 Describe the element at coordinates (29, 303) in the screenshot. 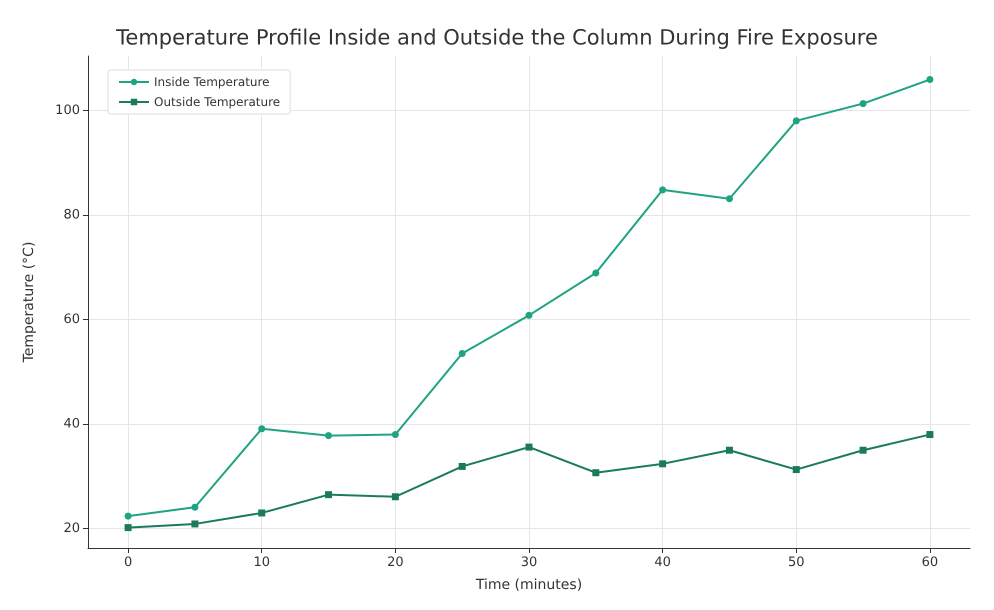

I see `y-axis-title: Temperature (°C)` at that location.